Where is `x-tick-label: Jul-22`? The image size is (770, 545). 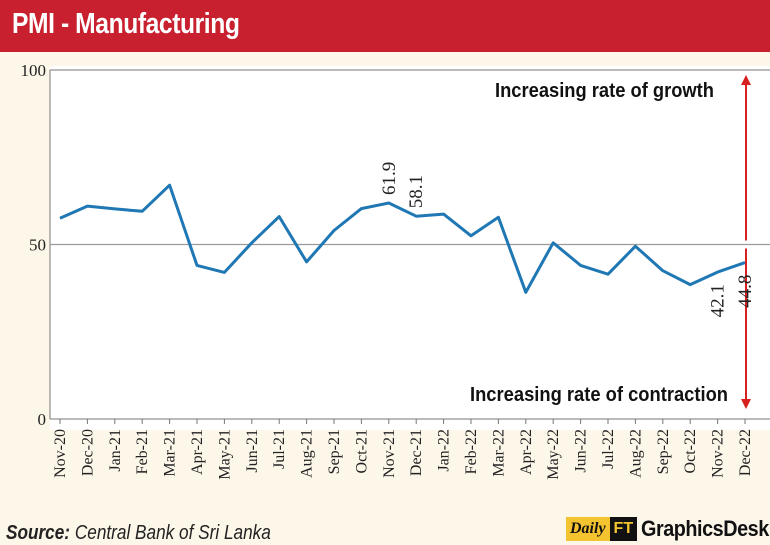
x-tick-label: Jul-22 is located at coordinates (608, 449).